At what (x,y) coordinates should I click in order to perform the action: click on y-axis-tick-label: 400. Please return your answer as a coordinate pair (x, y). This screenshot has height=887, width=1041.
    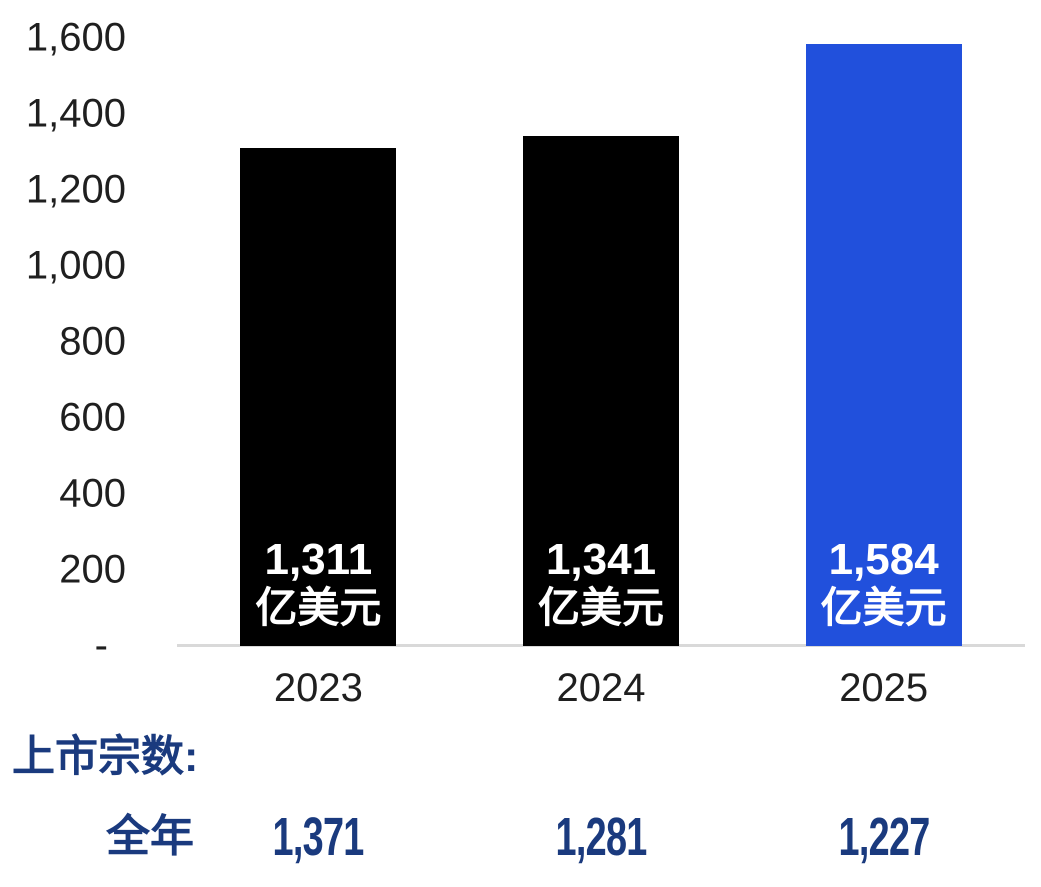
    Looking at the image, I should click on (92, 493).